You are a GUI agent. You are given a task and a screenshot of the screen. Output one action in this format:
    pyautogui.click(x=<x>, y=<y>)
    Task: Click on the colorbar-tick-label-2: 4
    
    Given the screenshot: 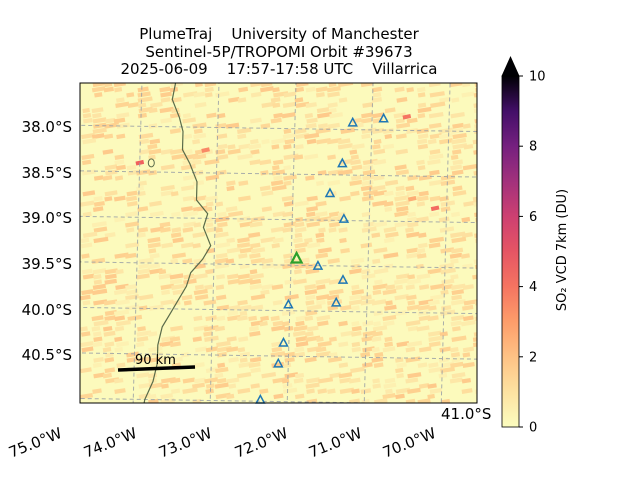 What is the action you would take?
    pyautogui.click(x=533, y=287)
    